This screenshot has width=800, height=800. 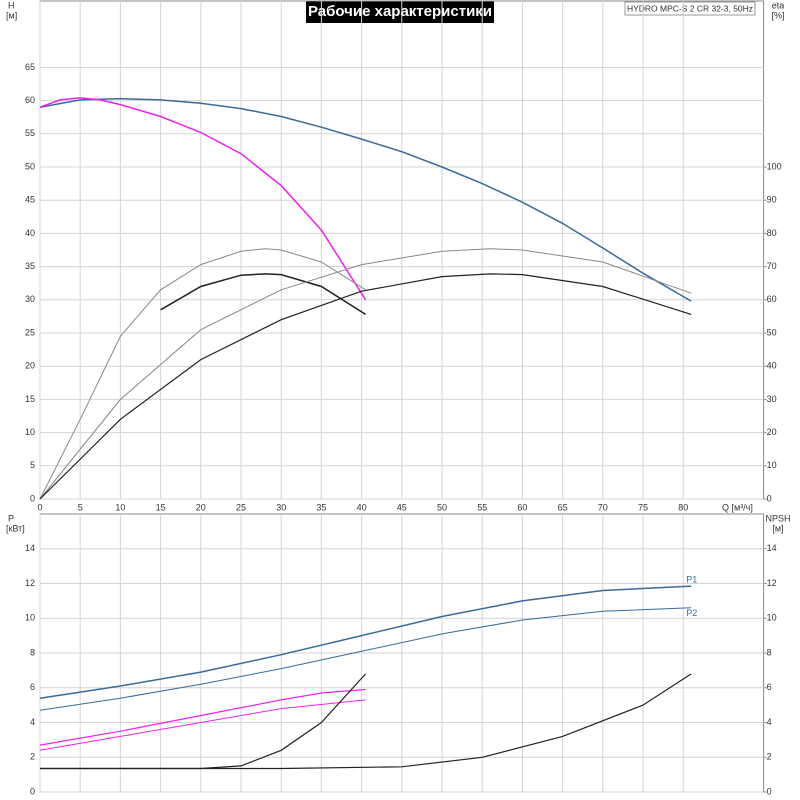 What do you see at coordinates (769, 652) in the screenshot?
I see `y2-tick-label: 8` at bounding box center [769, 652].